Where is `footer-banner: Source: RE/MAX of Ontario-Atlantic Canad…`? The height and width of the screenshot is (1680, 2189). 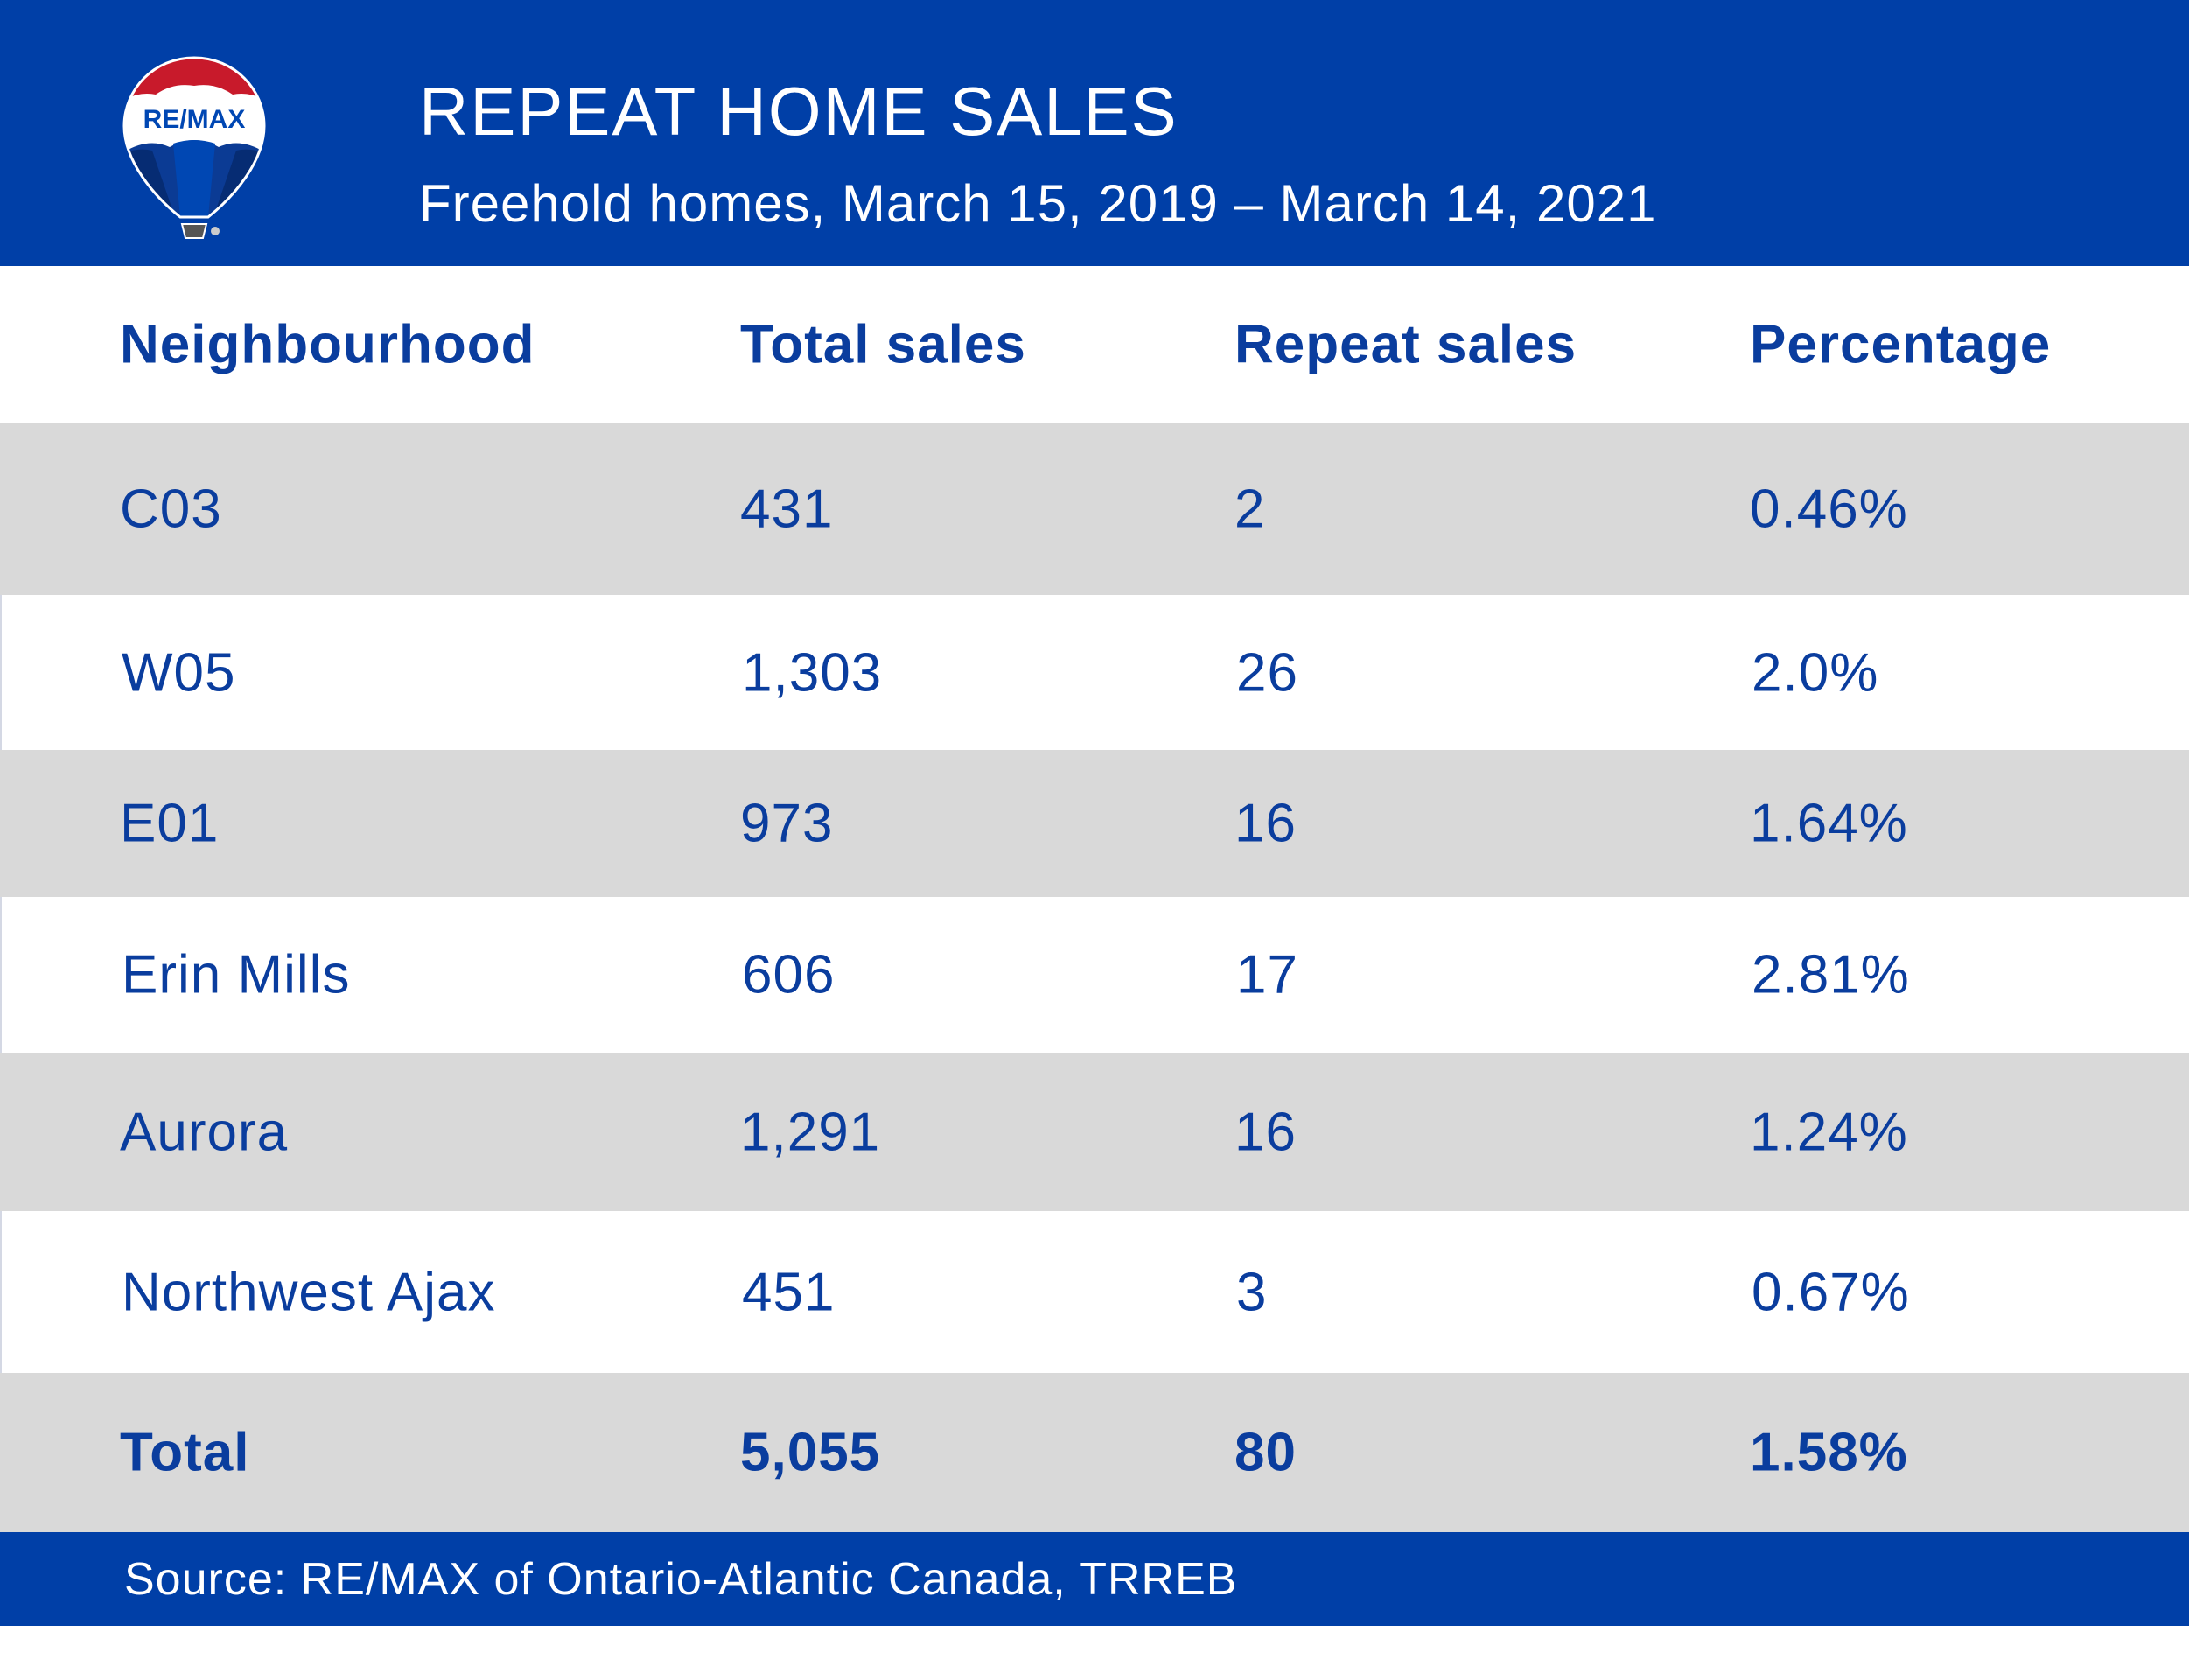
footer-banner: Source: RE/MAX of Ontario-Atlantic Canad… is located at coordinates (1094, 1579).